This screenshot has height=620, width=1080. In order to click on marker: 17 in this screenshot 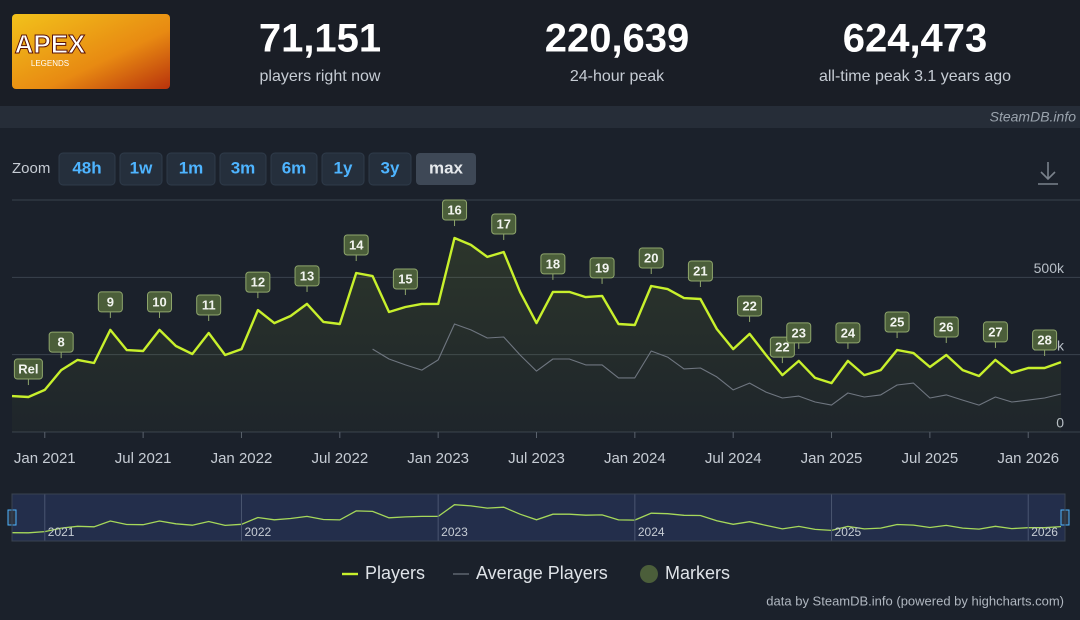, I will do `click(504, 226)`.